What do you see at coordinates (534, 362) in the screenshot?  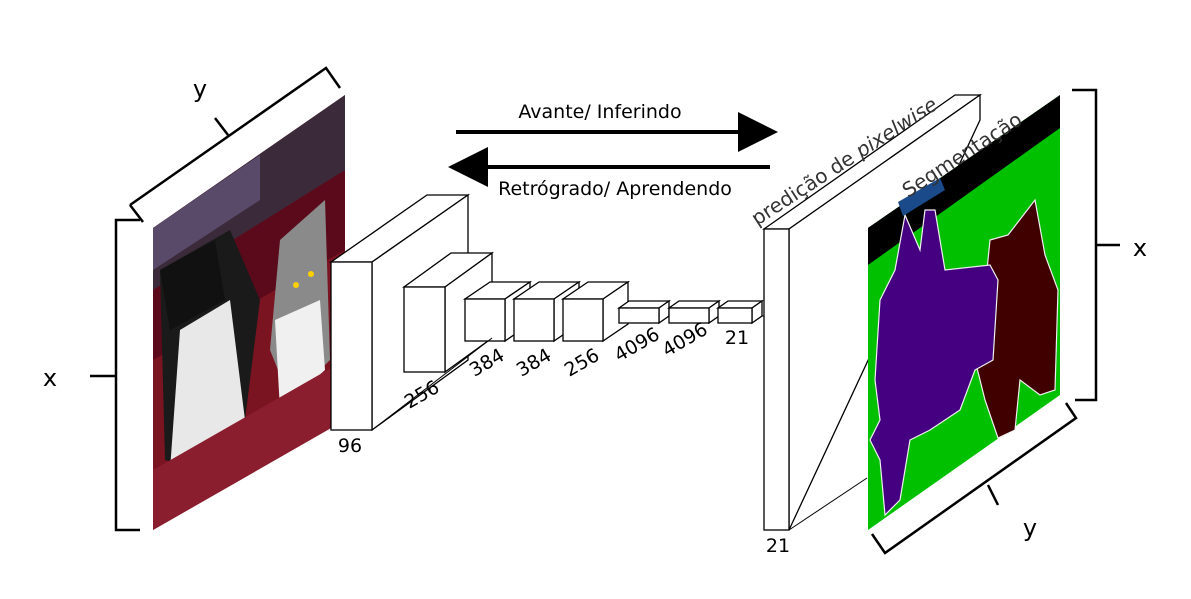 I see `layer-label-4: 384` at bounding box center [534, 362].